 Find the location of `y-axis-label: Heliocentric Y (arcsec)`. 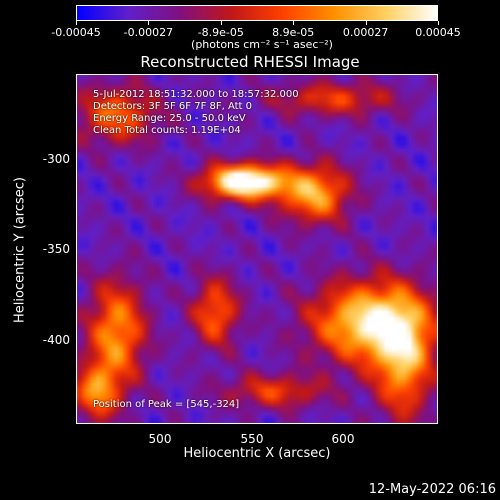

y-axis-label: Heliocentric Y (arcsec) is located at coordinates (20, 250).